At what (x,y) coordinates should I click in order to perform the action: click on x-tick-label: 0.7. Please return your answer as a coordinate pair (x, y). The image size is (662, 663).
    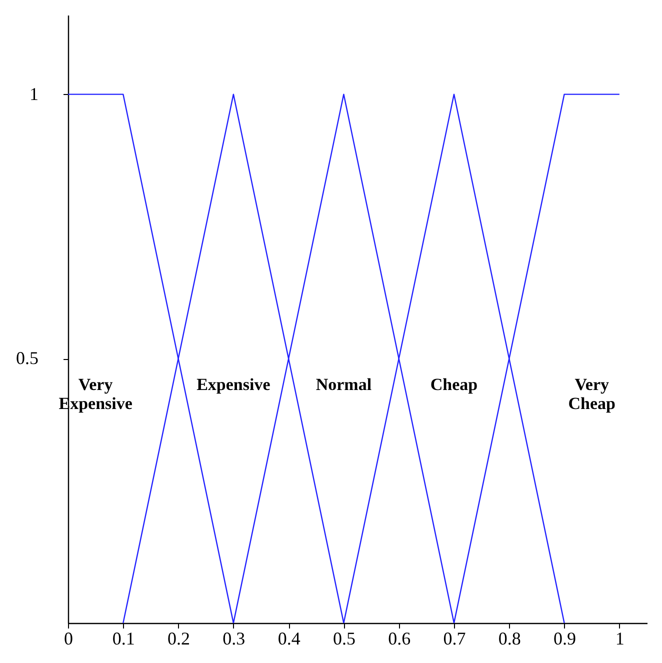
    Looking at the image, I should click on (454, 638).